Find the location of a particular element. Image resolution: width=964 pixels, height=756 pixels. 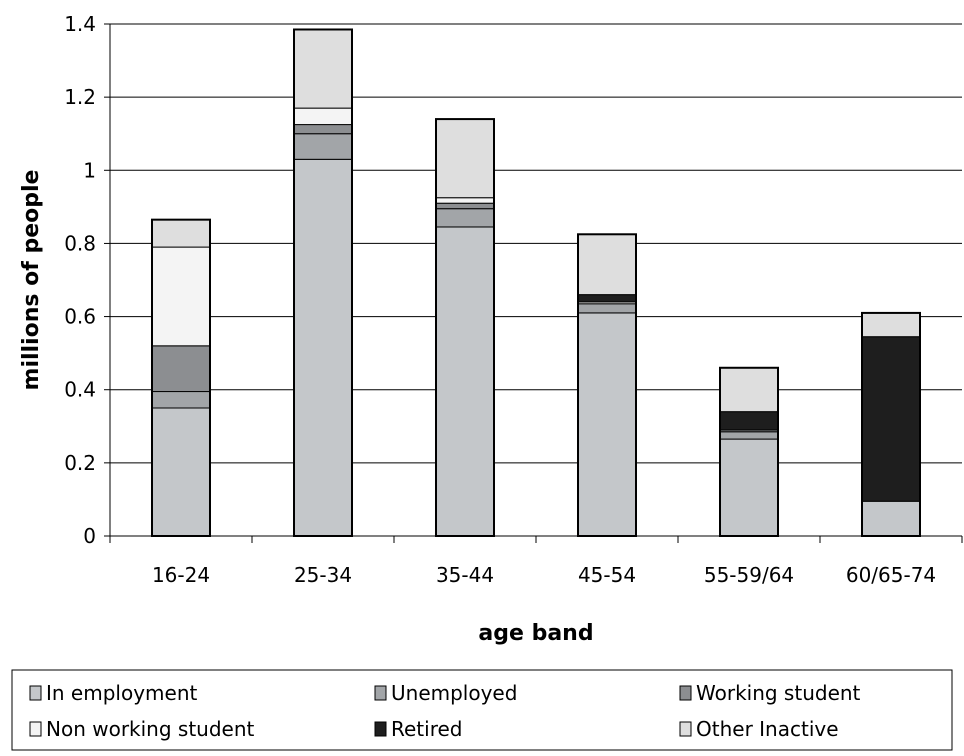

legend-swatch-in-employment is located at coordinates (35, 693).